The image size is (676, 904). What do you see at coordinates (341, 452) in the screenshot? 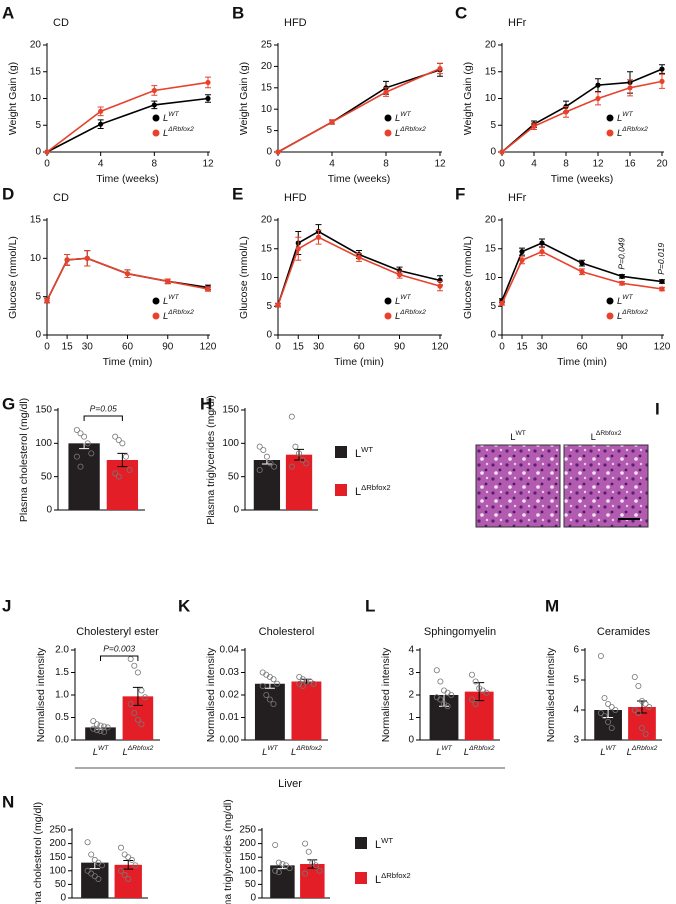
I see `legend-swatch` at bounding box center [341, 452].